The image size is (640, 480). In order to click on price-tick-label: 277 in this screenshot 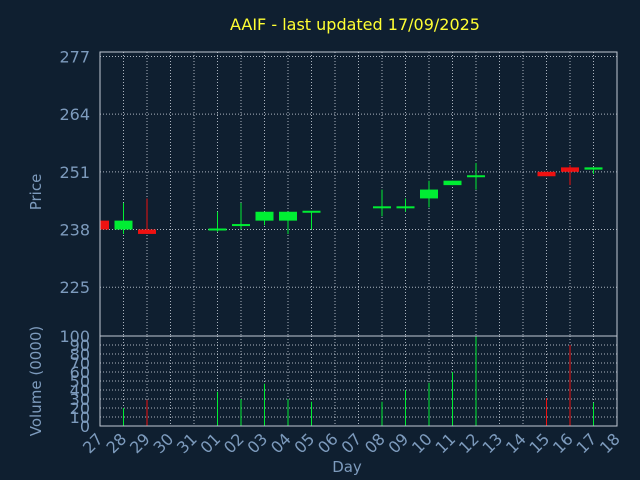, I will do `click(74, 56)`.